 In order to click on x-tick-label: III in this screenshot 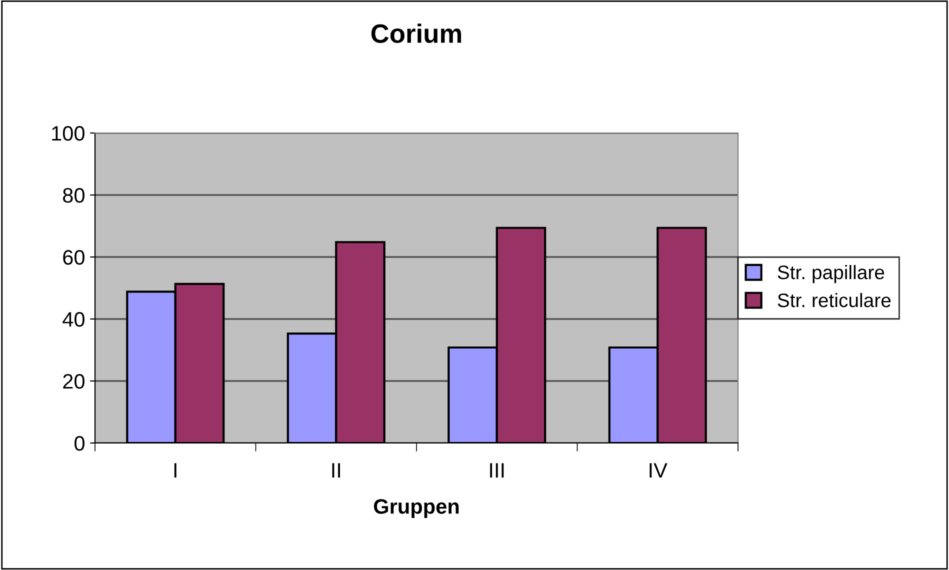, I will do `click(497, 470)`.